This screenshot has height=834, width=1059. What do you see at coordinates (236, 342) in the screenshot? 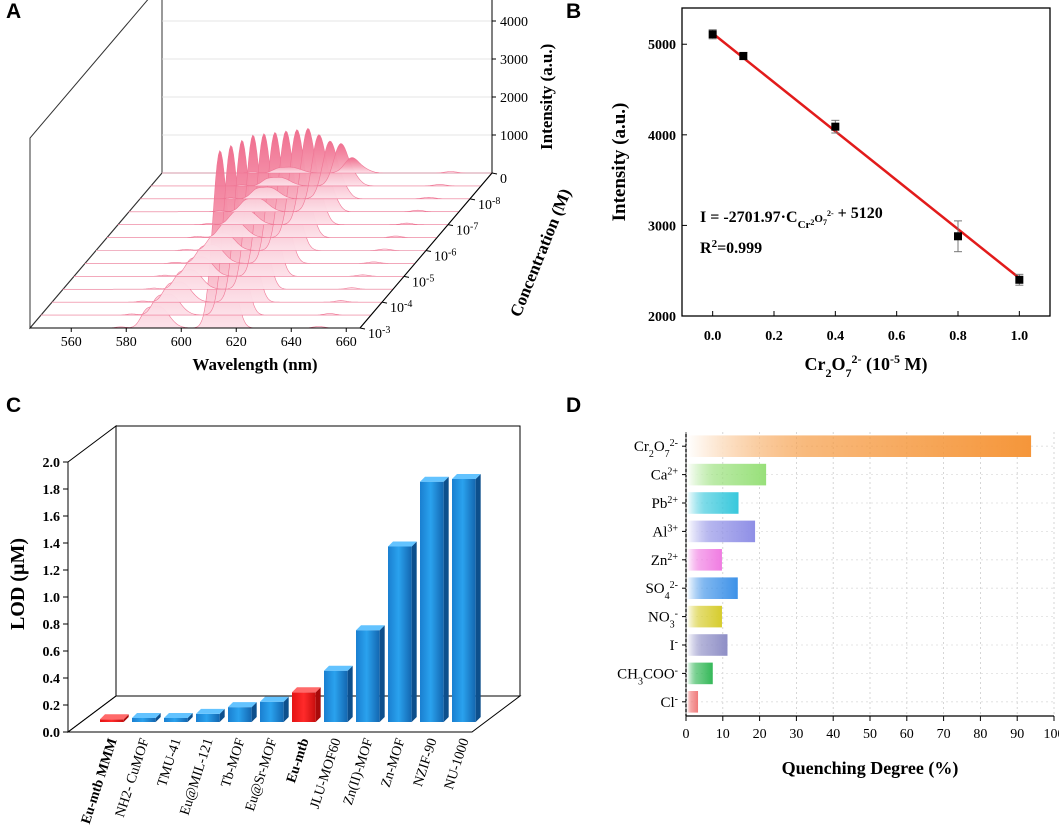
I see `x-tick-label: 620` at bounding box center [236, 342].